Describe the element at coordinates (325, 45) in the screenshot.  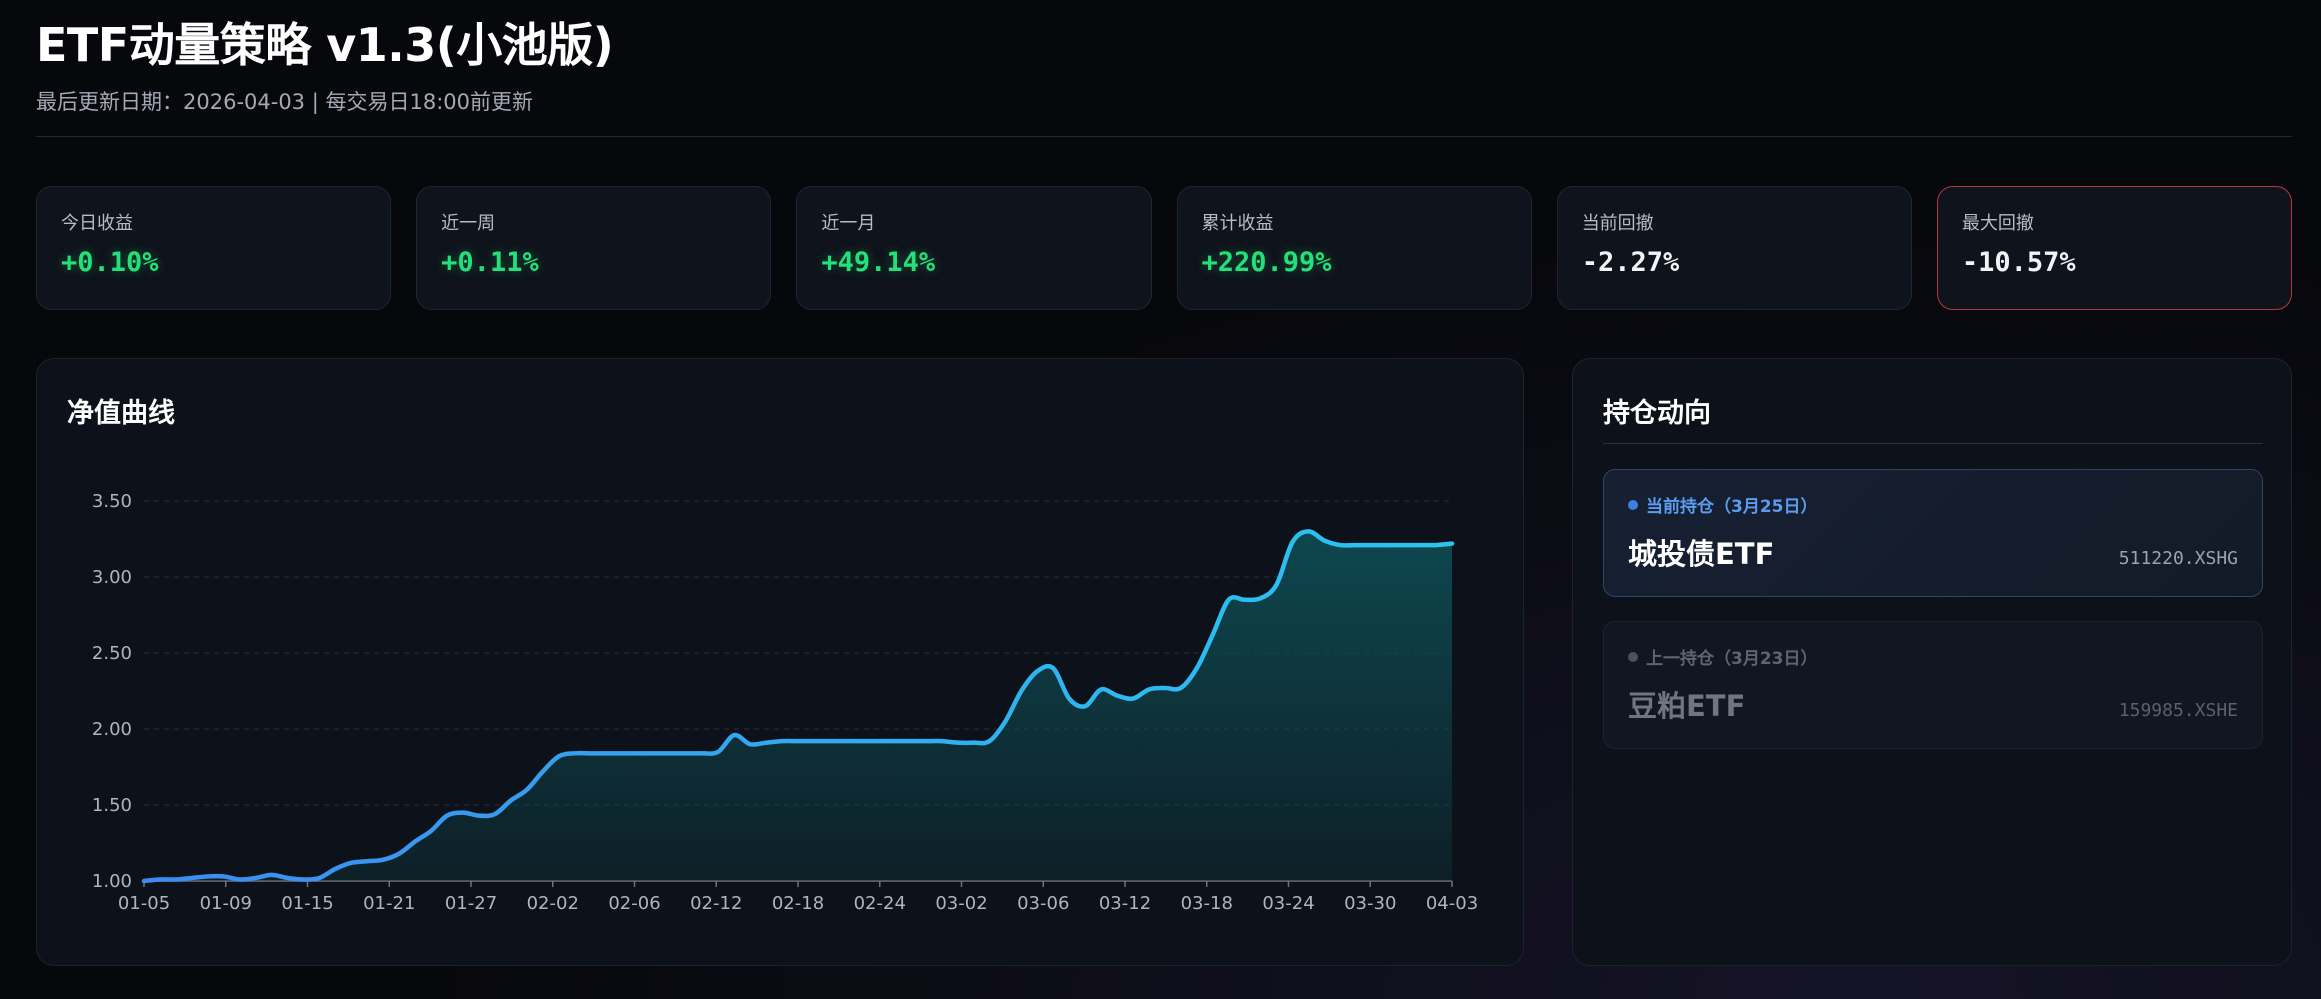
I see `page-title: ETF动量策略 v1.3(小池版)` at that location.